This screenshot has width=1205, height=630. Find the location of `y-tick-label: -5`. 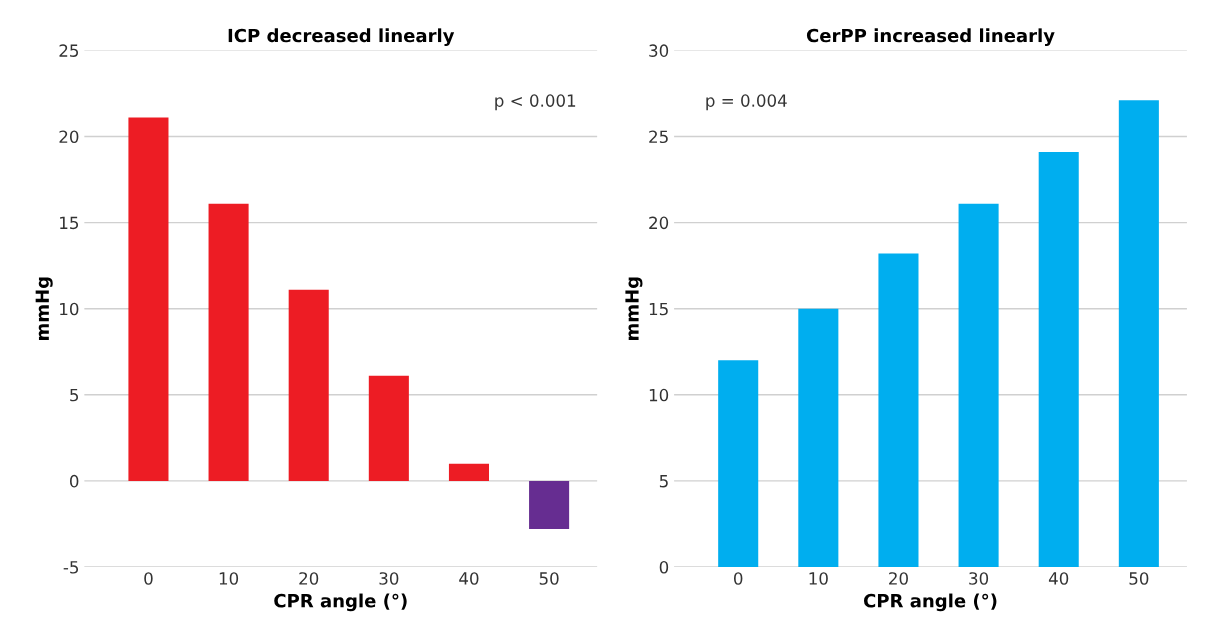

y-tick-label: -5 is located at coordinates (71, 567).